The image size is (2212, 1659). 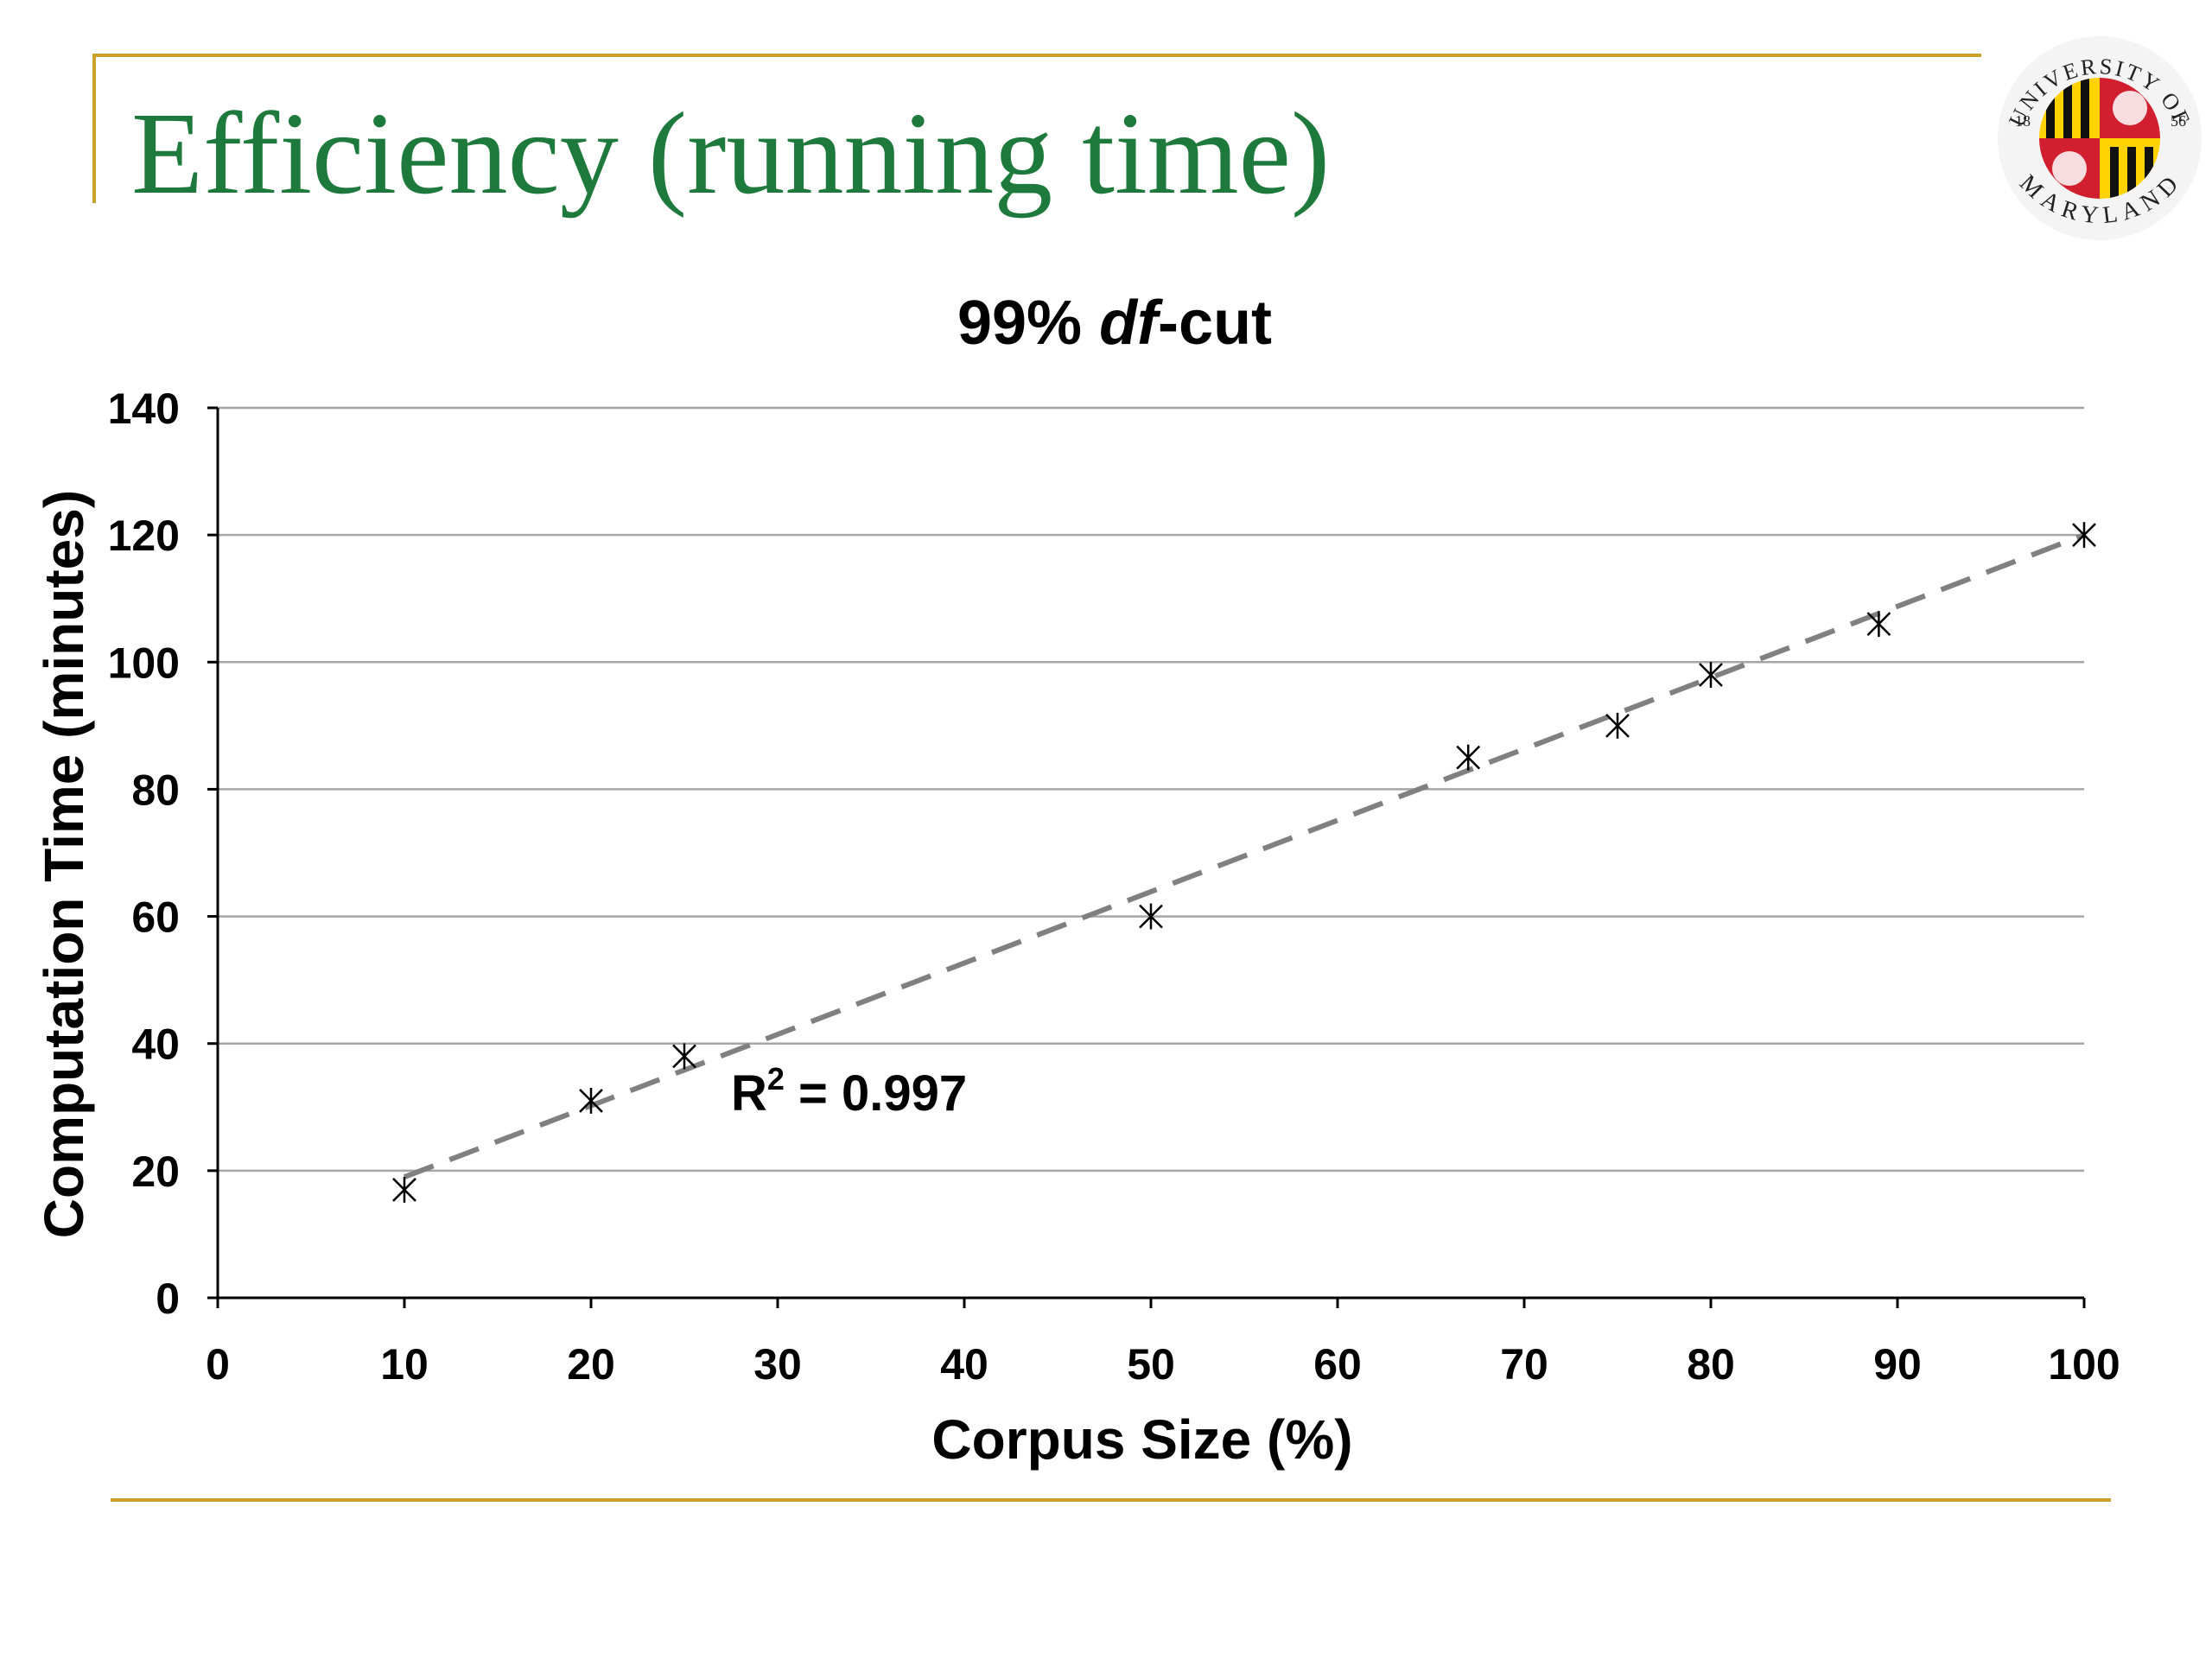 What do you see at coordinates (64, 864) in the screenshot?
I see `y-axis-label: Computation Time (minutes)` at bounding box center [64, 864].